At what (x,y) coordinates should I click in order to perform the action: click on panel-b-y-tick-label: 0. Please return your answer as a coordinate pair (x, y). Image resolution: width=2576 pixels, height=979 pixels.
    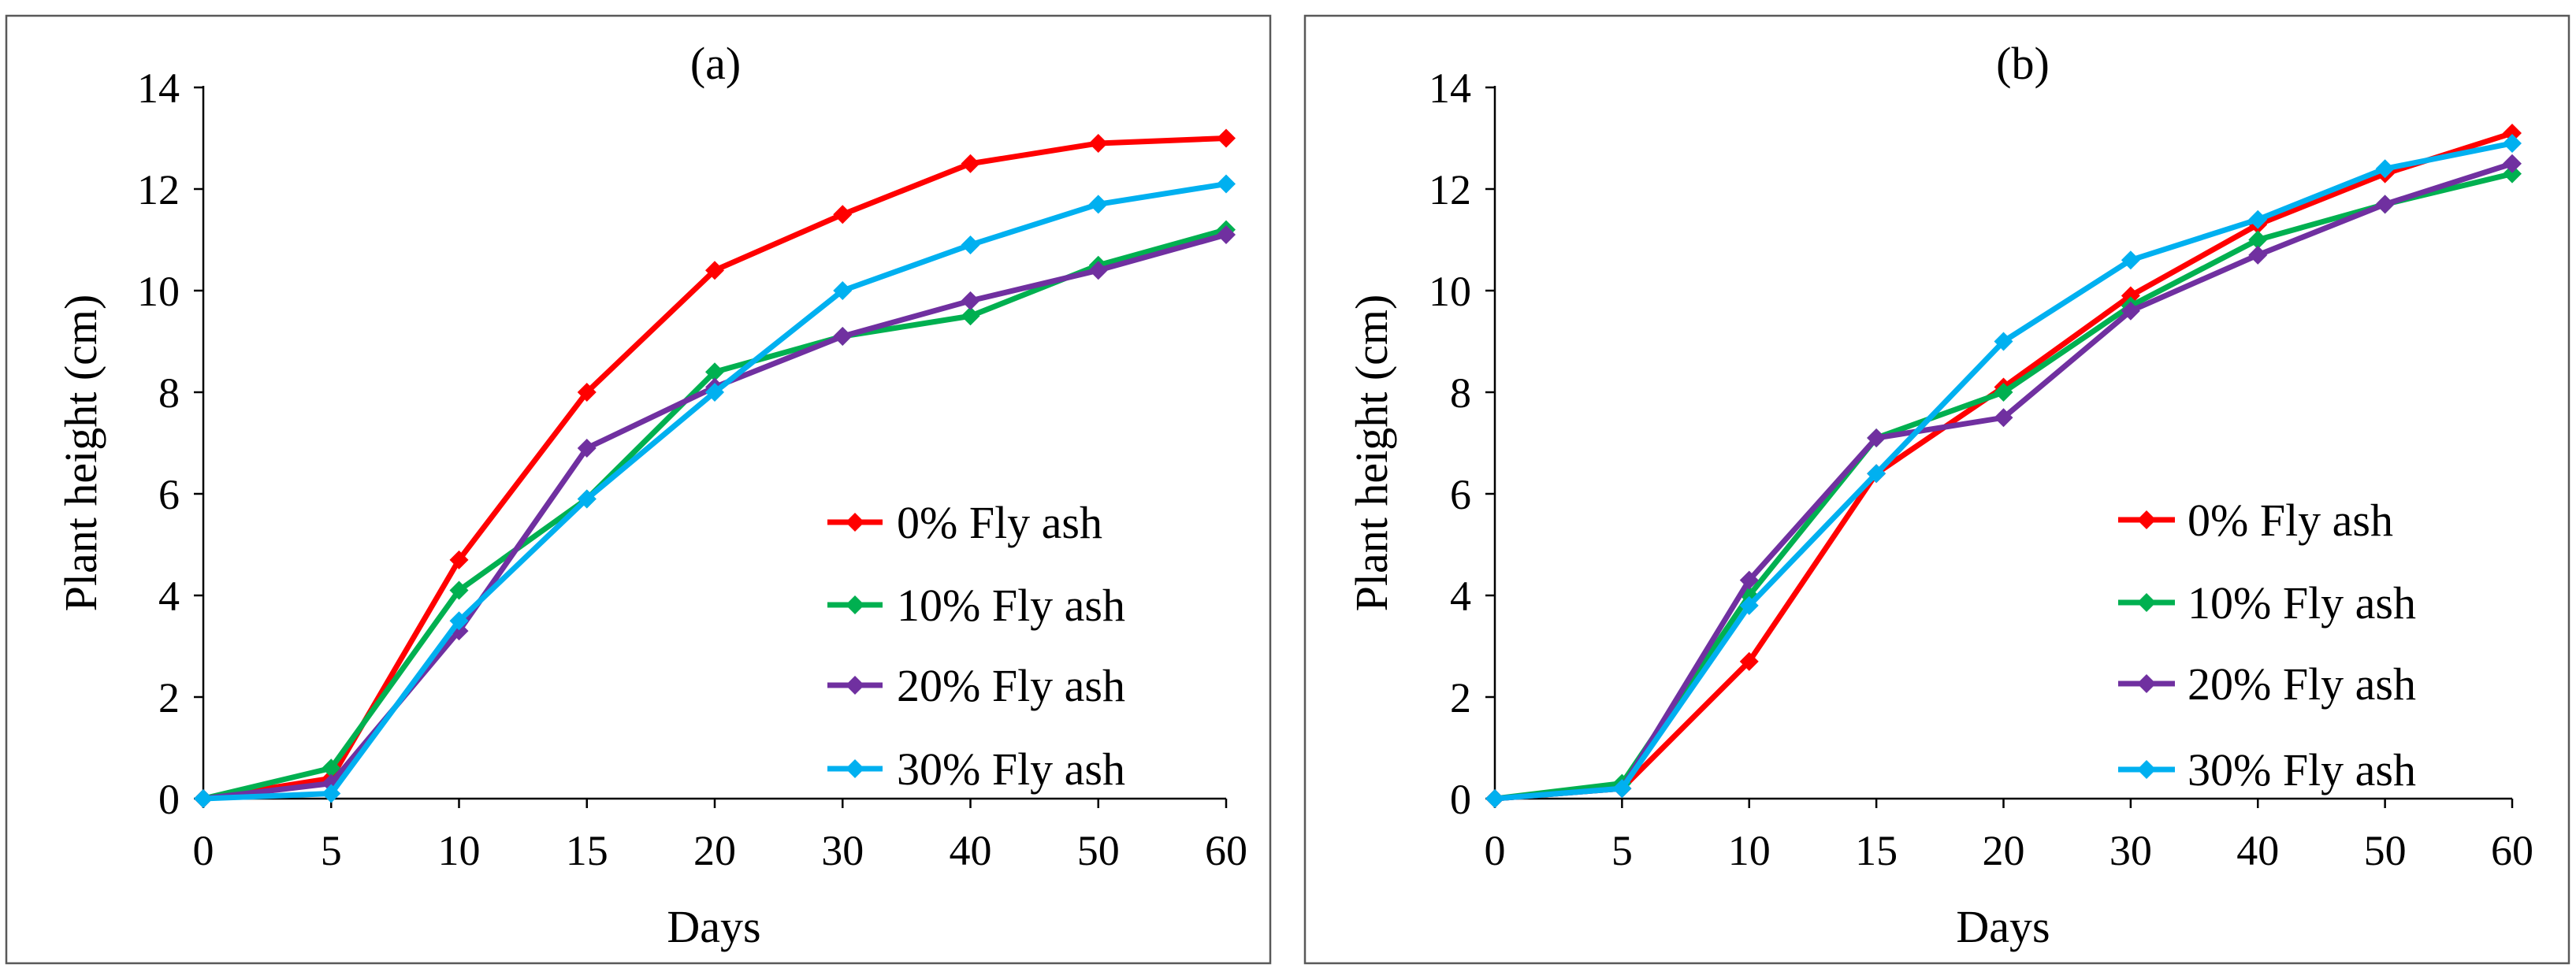
    Looking at the image, I should click on (1460, 799).